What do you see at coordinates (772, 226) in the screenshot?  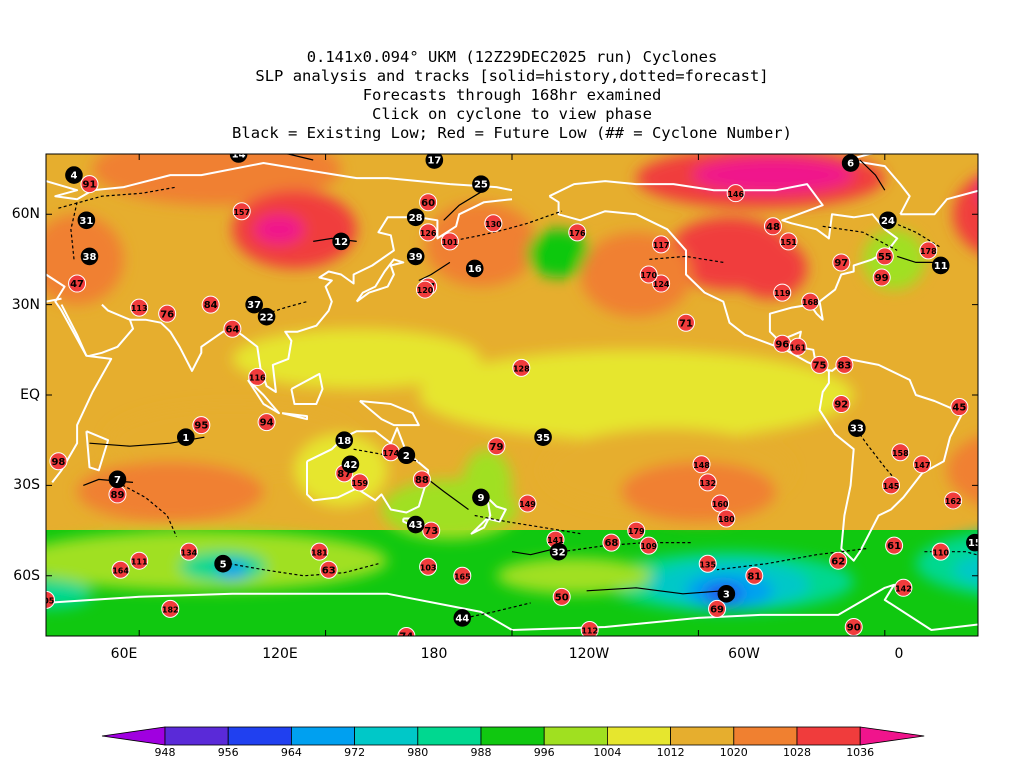 I see `future-low-marker: 48` at bounding box center [772, 226].